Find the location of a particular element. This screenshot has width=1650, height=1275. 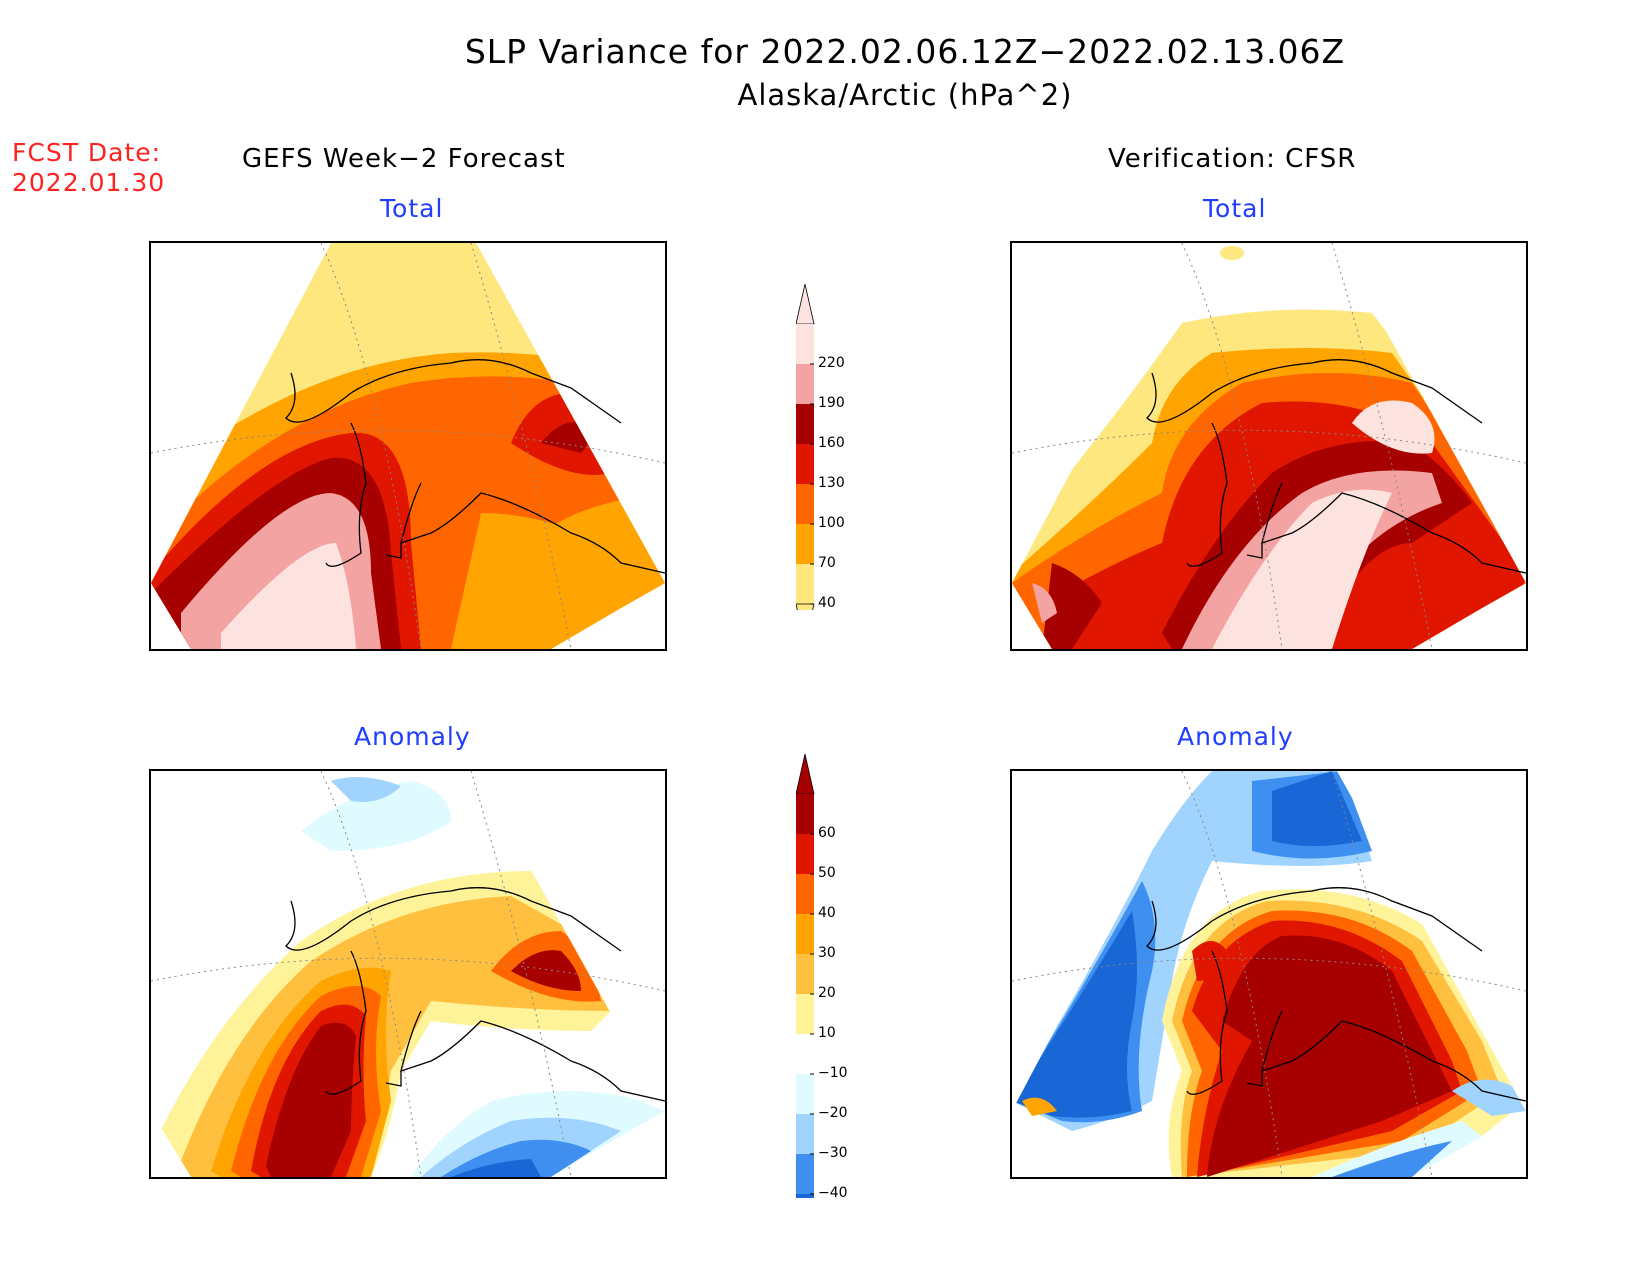

forecast-anomaly-map is located at coordinates (408, 974).